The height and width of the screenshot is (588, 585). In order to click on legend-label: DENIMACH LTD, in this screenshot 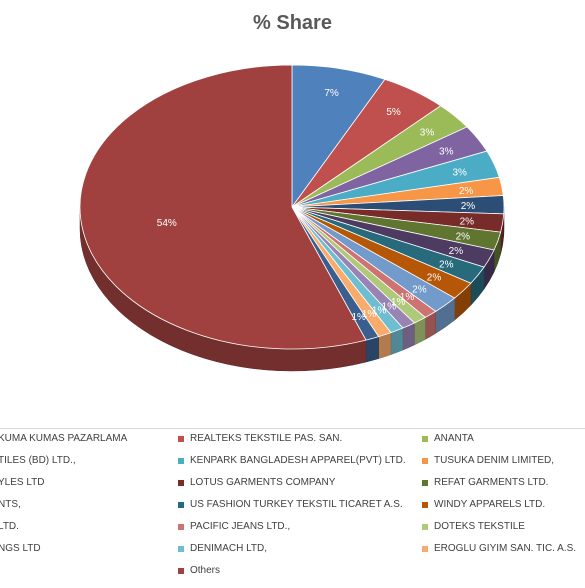, I will do `click(228, 549)`.